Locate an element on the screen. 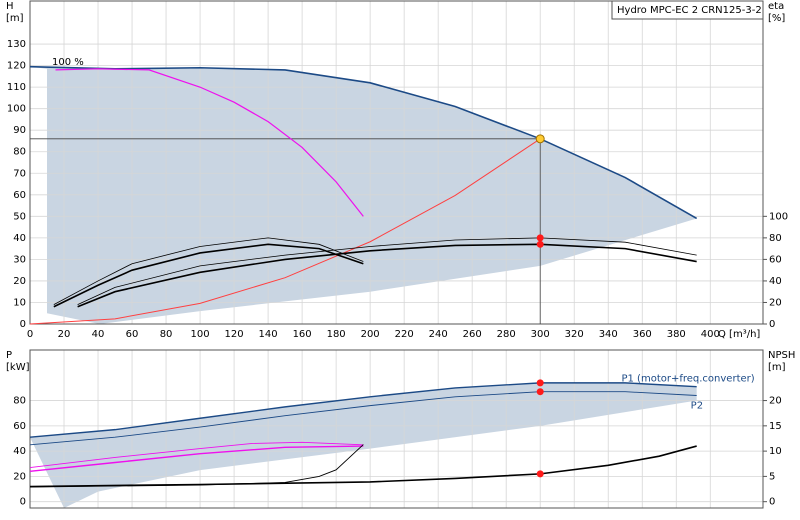 Image resolution: width=800 pixels, height=520 pixels. x-tick-label: 40 is located at coordinates (98, 334).